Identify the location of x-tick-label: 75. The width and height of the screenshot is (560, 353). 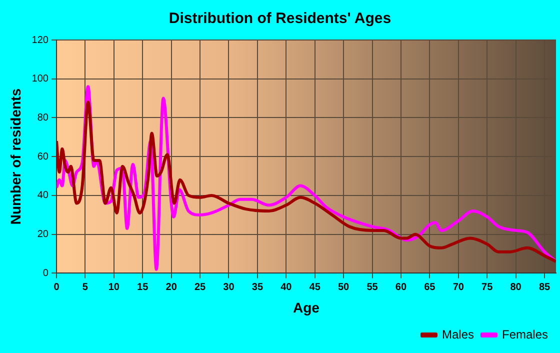
(488, 287).